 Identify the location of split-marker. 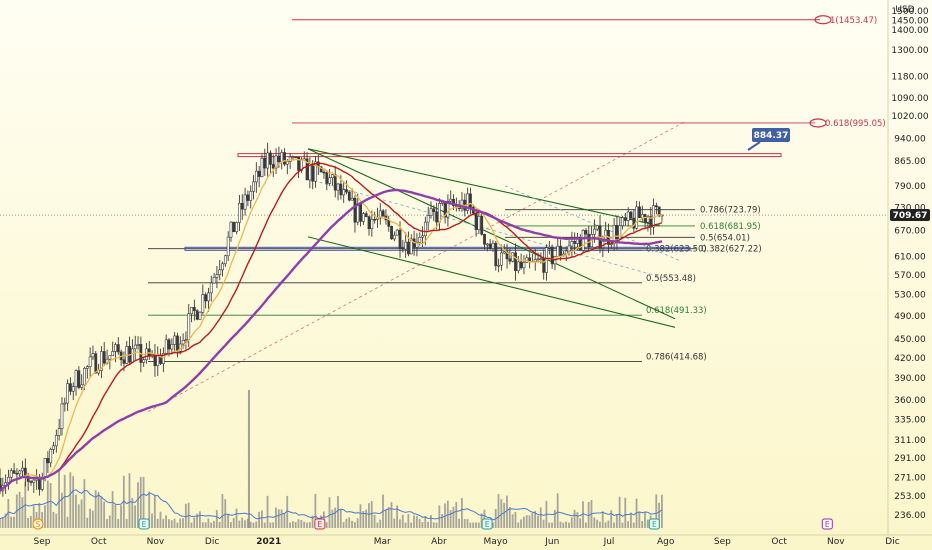
(38, 524).